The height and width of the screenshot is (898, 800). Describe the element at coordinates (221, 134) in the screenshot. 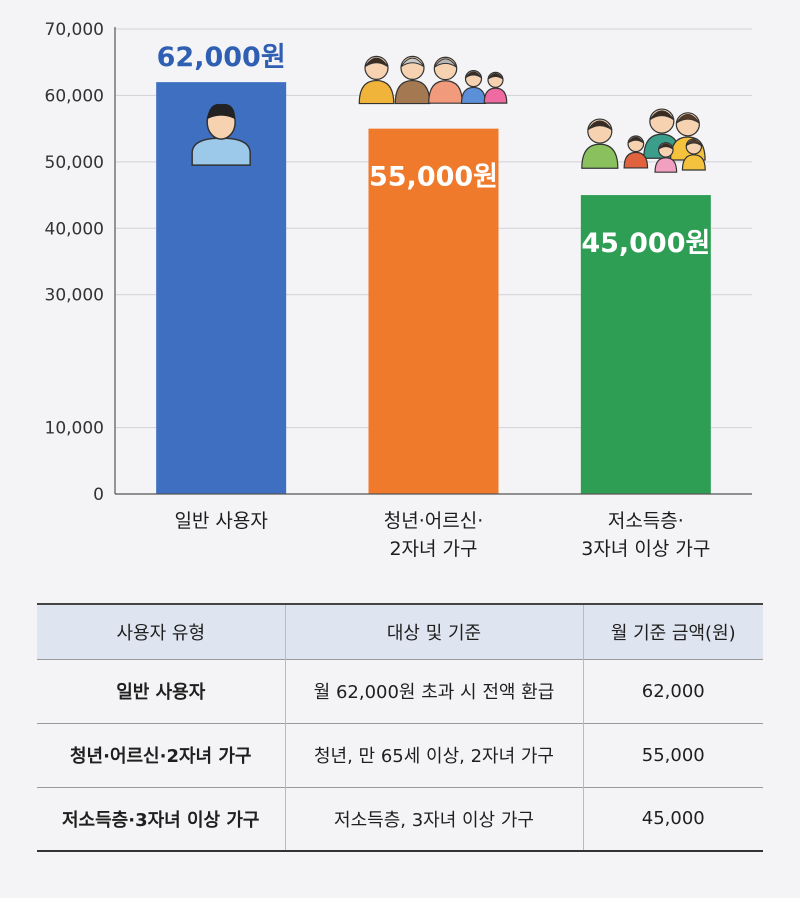

I see `single-person-icon` at that location.